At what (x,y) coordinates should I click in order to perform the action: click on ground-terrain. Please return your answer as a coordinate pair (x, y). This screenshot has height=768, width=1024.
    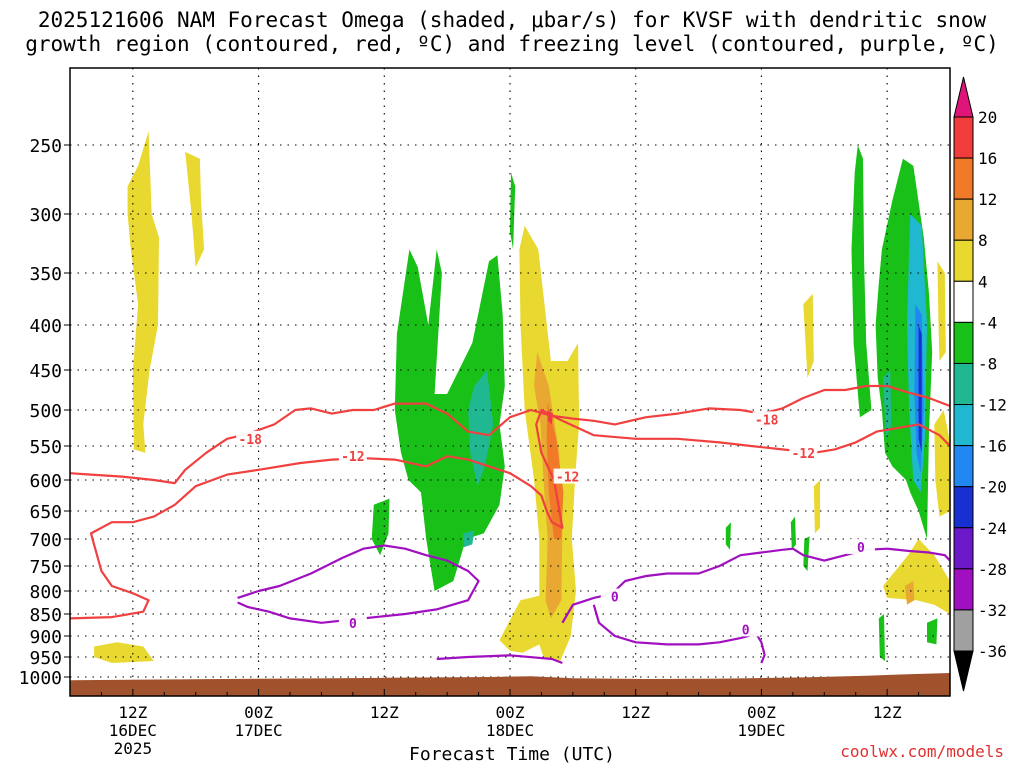
    Looking at the image, I should click on (510, 684).